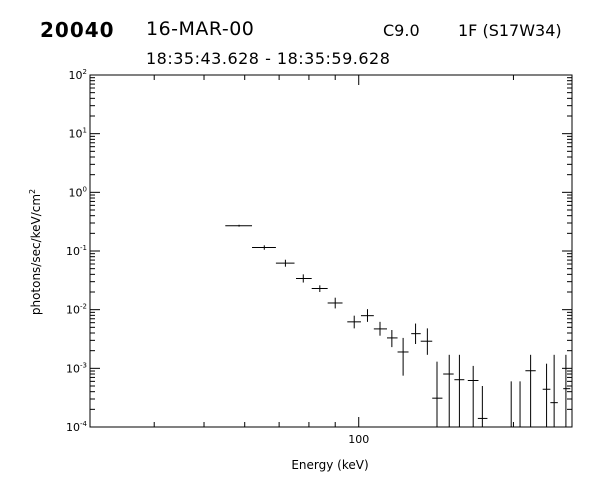 The image size is (600, 480). I want to click on y-axis-label-exponent: 2, so click(32, 191).